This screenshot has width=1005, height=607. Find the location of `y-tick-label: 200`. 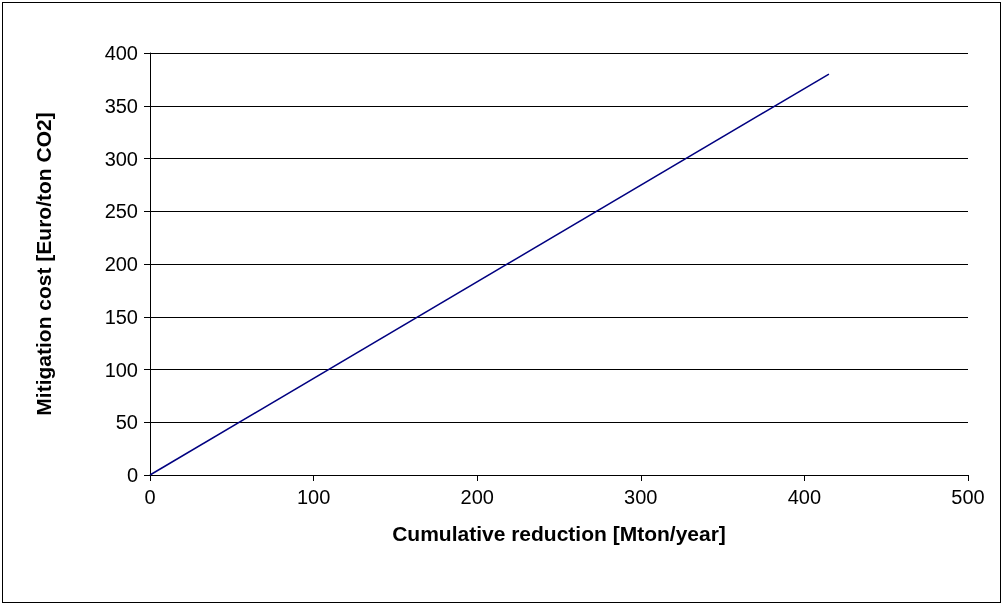

y-tick-label: 200 is located at coordinates (121, 264).